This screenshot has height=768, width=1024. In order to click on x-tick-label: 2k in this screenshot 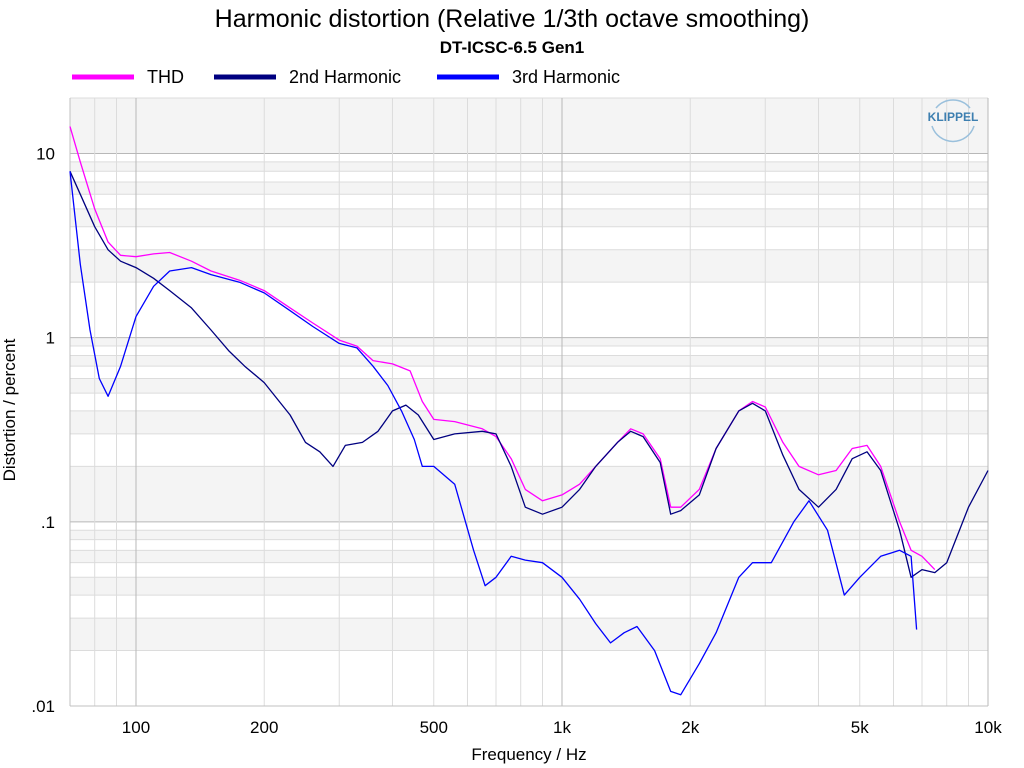, I will do `click(690, 727)`.